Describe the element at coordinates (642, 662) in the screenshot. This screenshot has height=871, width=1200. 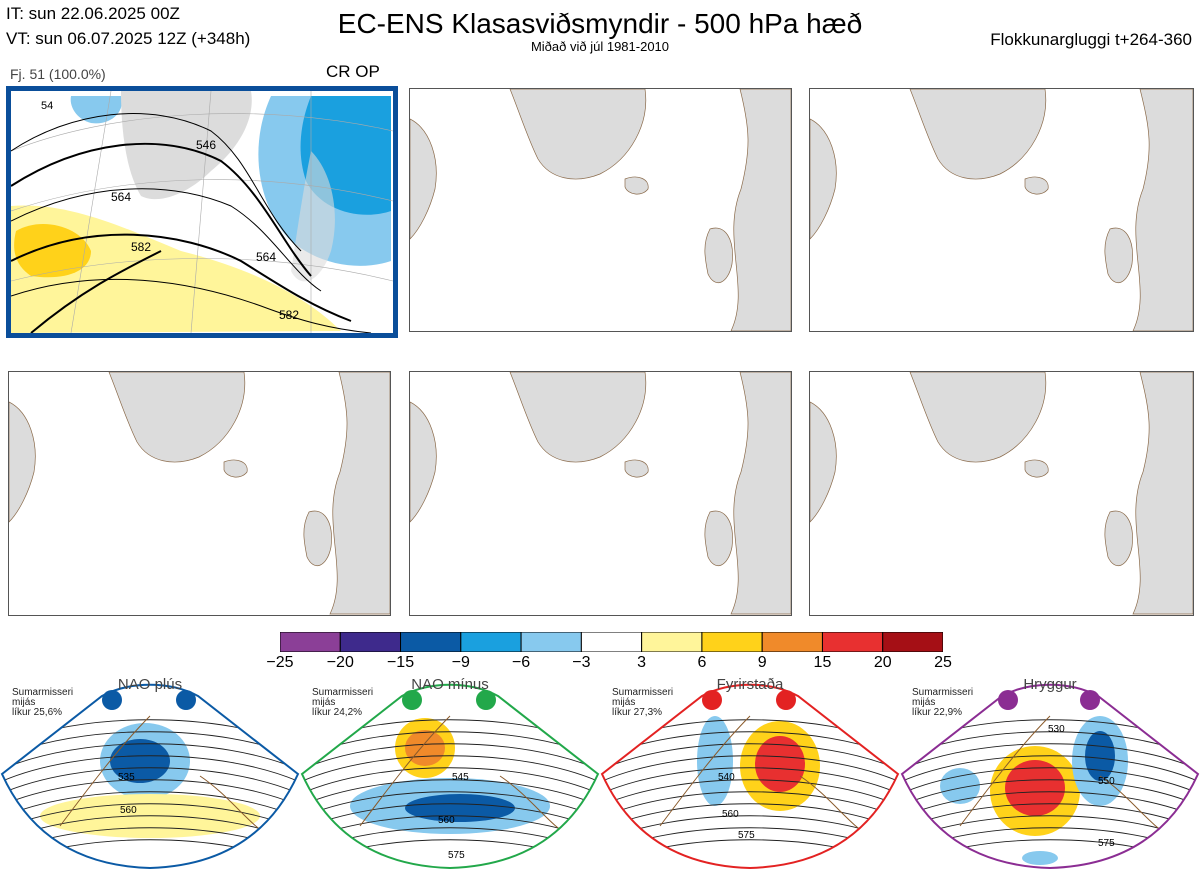
I see `colorbar-tick-6: 3` at that location.